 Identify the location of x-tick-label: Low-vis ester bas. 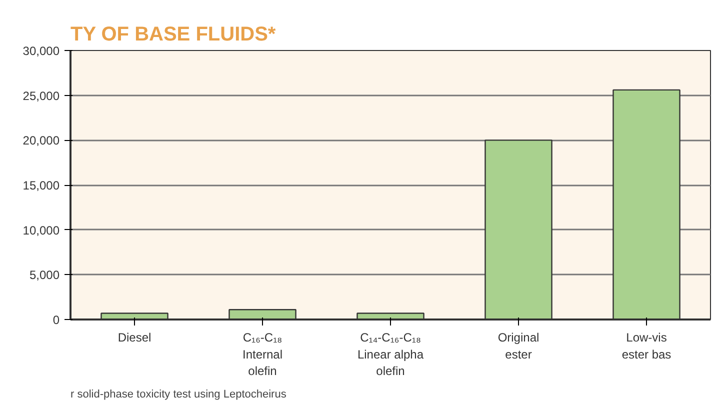
(647, 346).